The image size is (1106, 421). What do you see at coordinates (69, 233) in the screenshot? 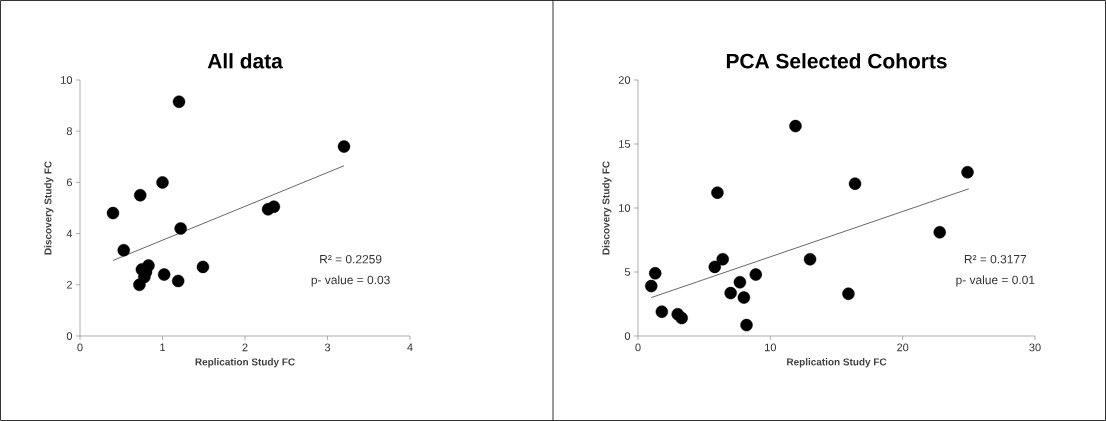
I see `y-tick-label: 4` at bounding box center [69, 233].